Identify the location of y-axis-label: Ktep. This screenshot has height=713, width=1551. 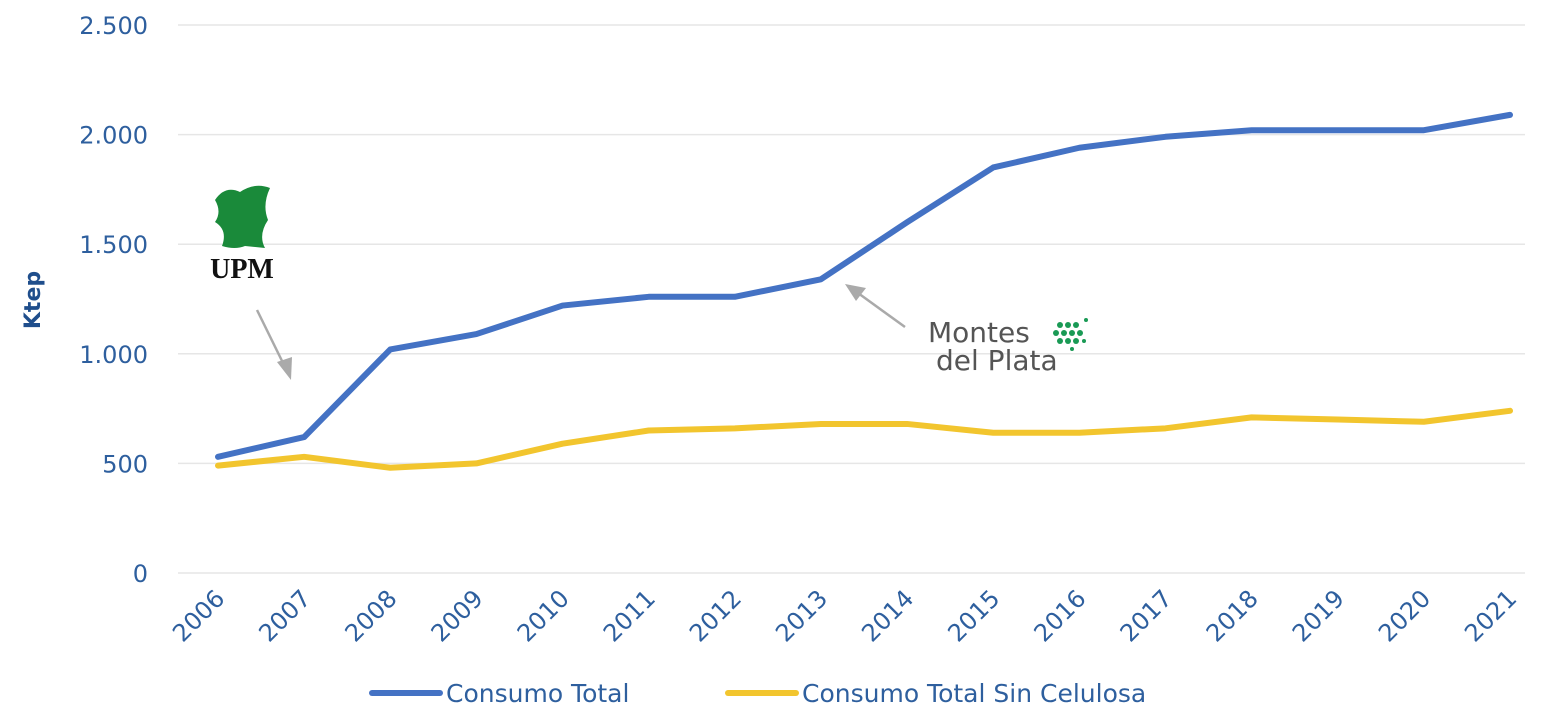
(33, 300).